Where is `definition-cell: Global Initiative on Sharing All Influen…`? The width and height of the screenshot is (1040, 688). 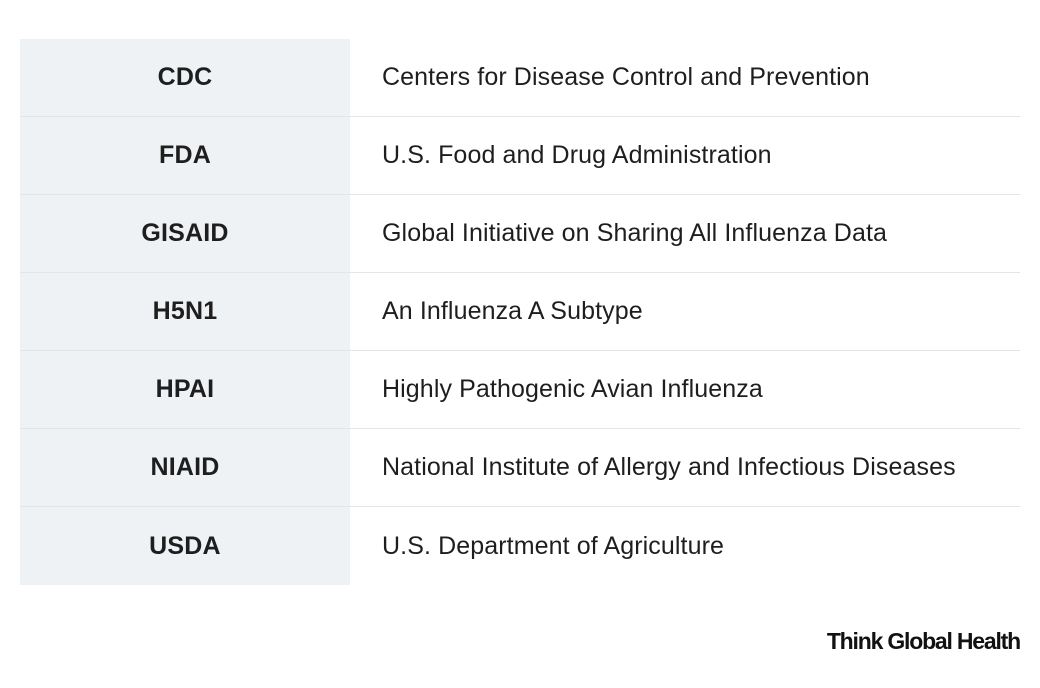
definition-cell: Global Initiative on Sharing All Influen… is located at coordinates (635, 233).